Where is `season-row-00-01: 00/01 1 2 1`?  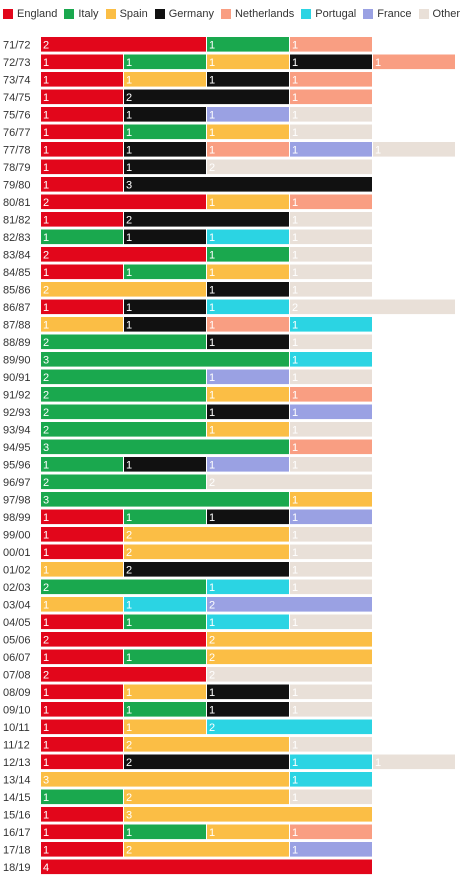 season-row-00-01: 00/01 1 2 1 is located at coordinates (187, 552).